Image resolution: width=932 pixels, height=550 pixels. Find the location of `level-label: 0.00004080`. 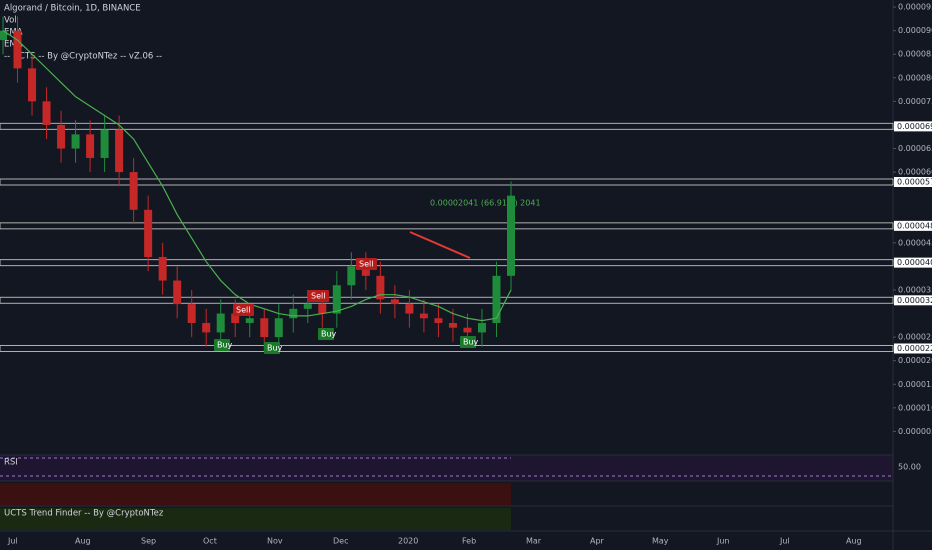

level-label: 0.00004080 is located at coordinates (914, 262).